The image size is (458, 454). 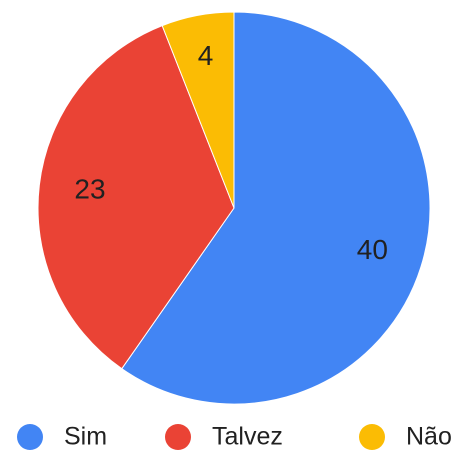 I want to click on legend-label: Não, so click(x=429, y=437).